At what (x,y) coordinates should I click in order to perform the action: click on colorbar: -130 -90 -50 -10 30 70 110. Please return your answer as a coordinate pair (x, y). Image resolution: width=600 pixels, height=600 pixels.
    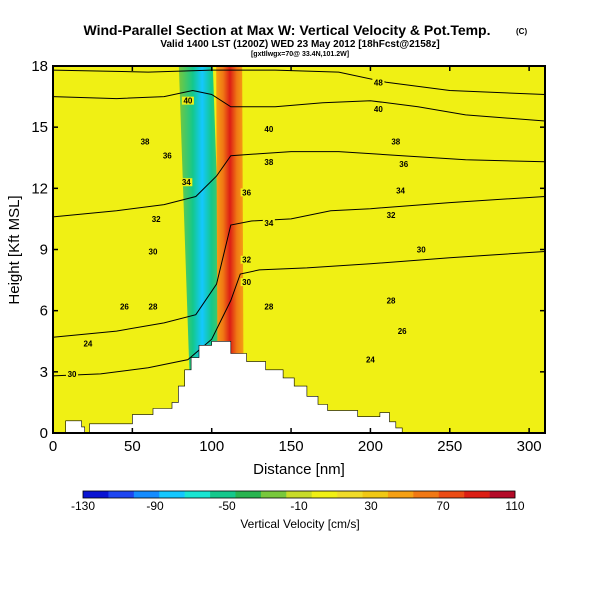
    Looking at the image, I should click on (298, 501).